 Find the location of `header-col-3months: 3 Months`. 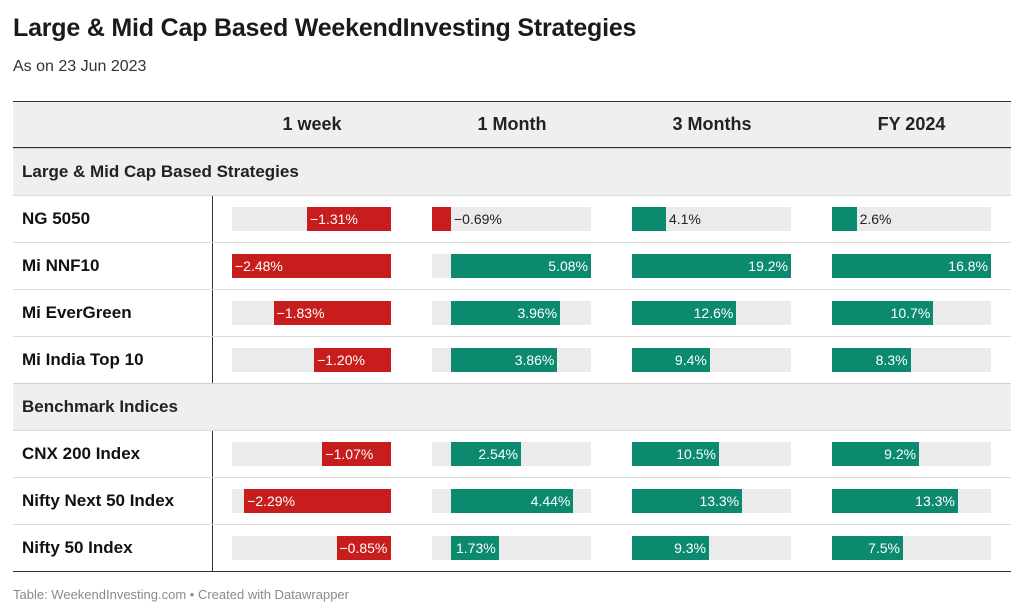

header-col-3months: 3 Months is located at coordinates (712, 124).